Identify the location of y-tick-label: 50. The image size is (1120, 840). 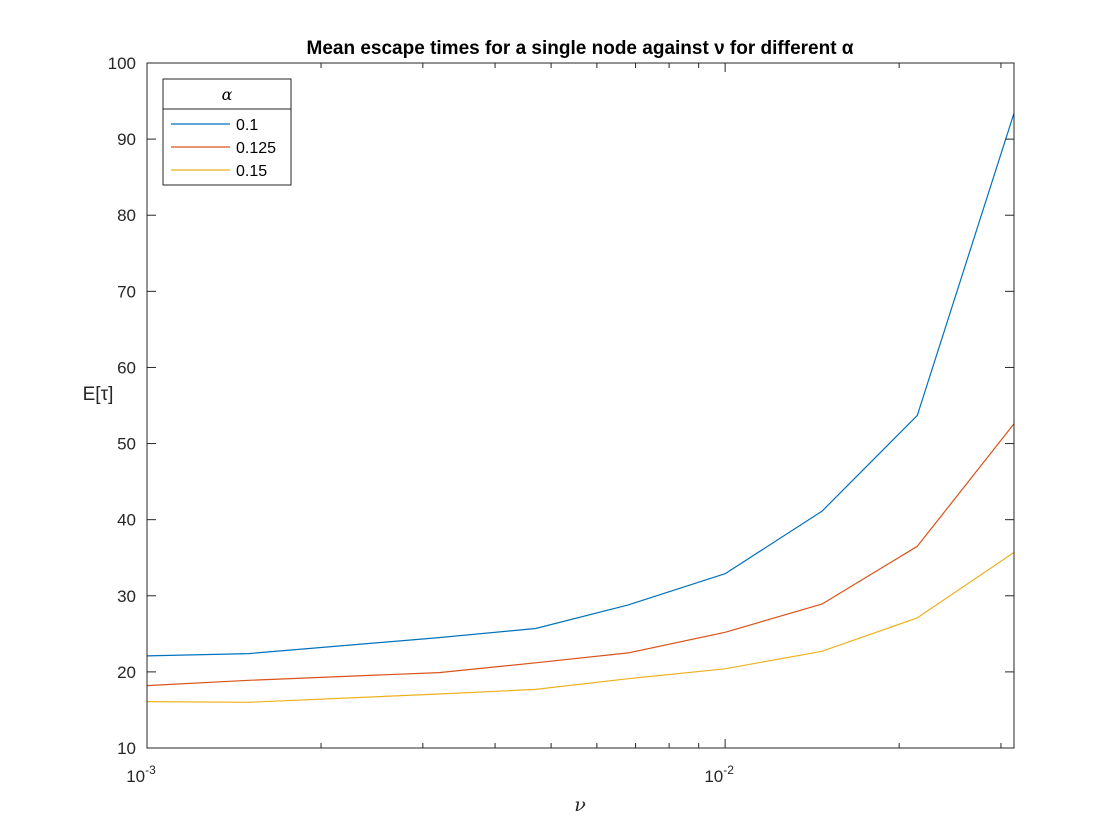
(126, 444).